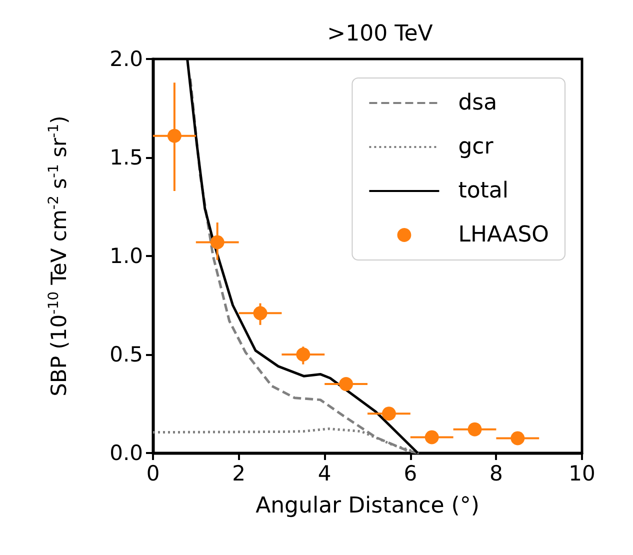 Image resolution: width=633 pixels, height=555 pixels. What do you see at coordinates (58, 256) in the screenshot?
I see `text: SBP (10-10 TeV cm-2 s-1 sr-1)` at bounding box center [58, 256].